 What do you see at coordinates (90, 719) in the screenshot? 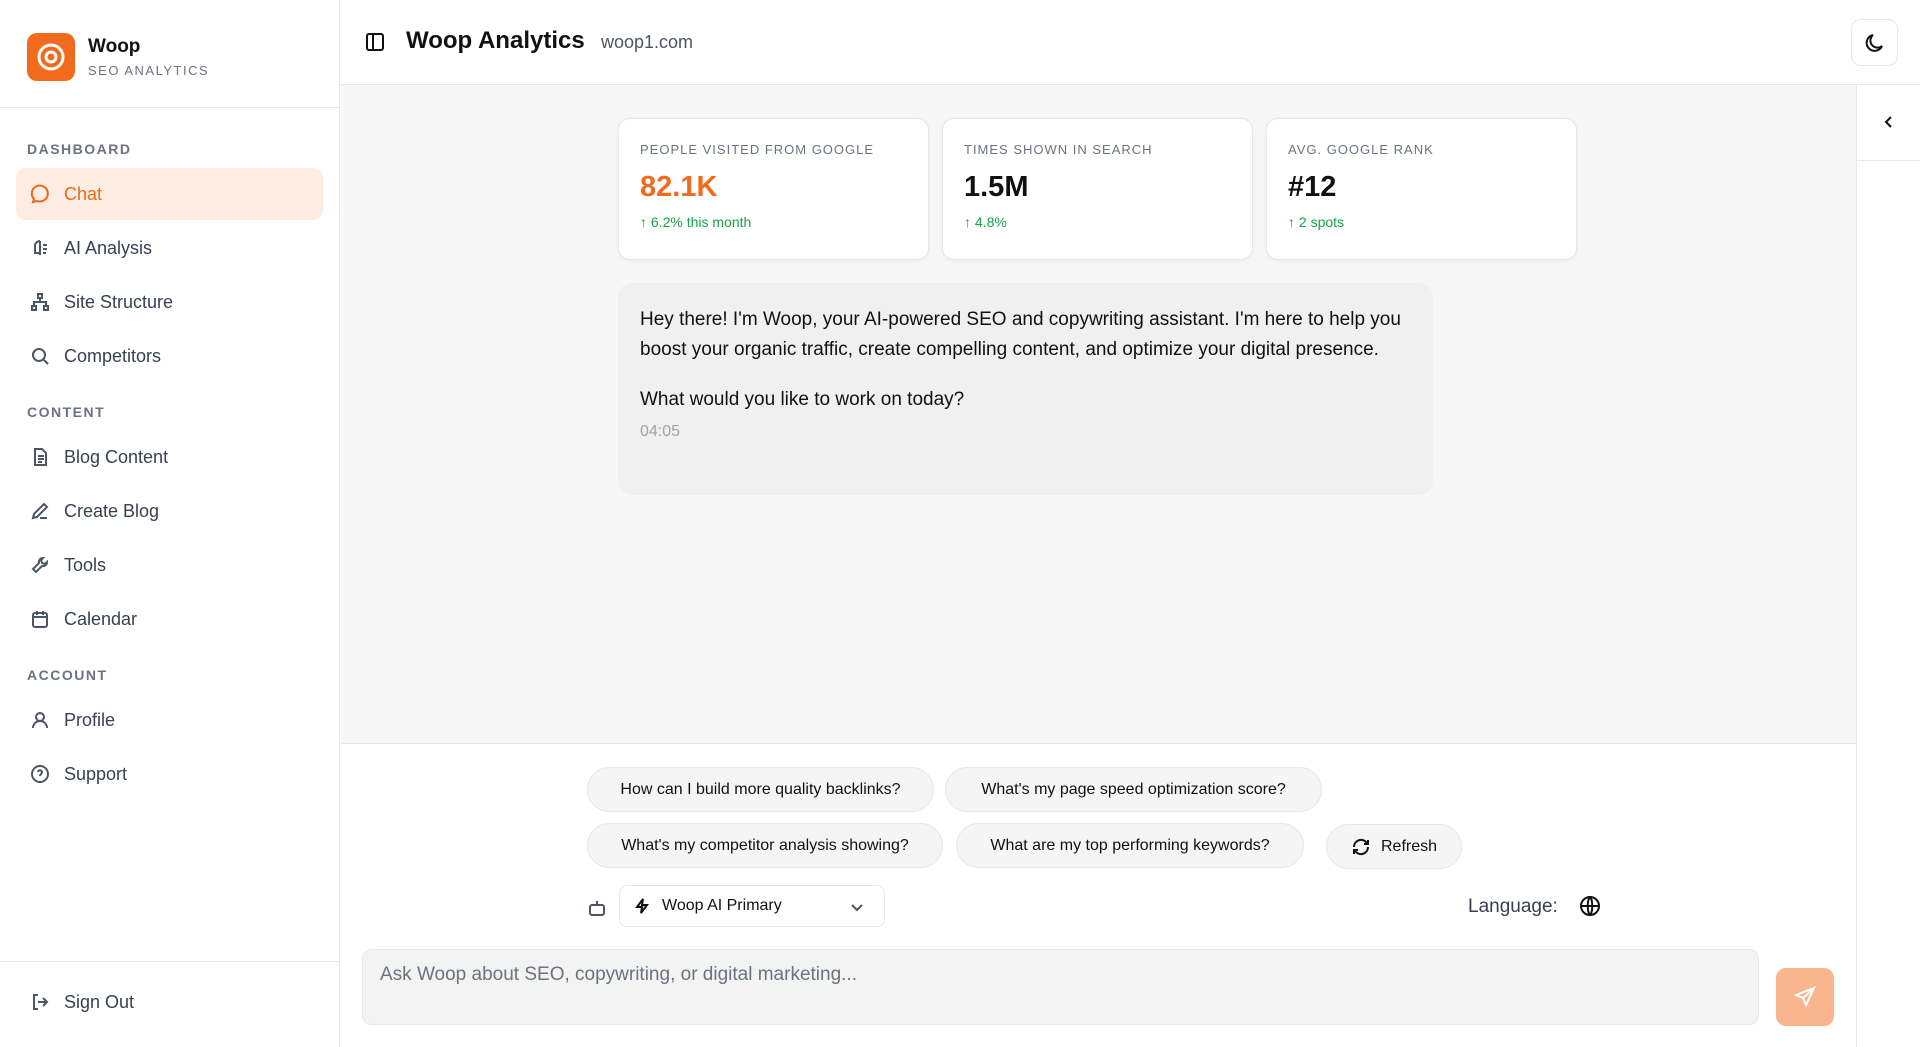
I see `nav-label: Profile` at bounding box center [90, 719].